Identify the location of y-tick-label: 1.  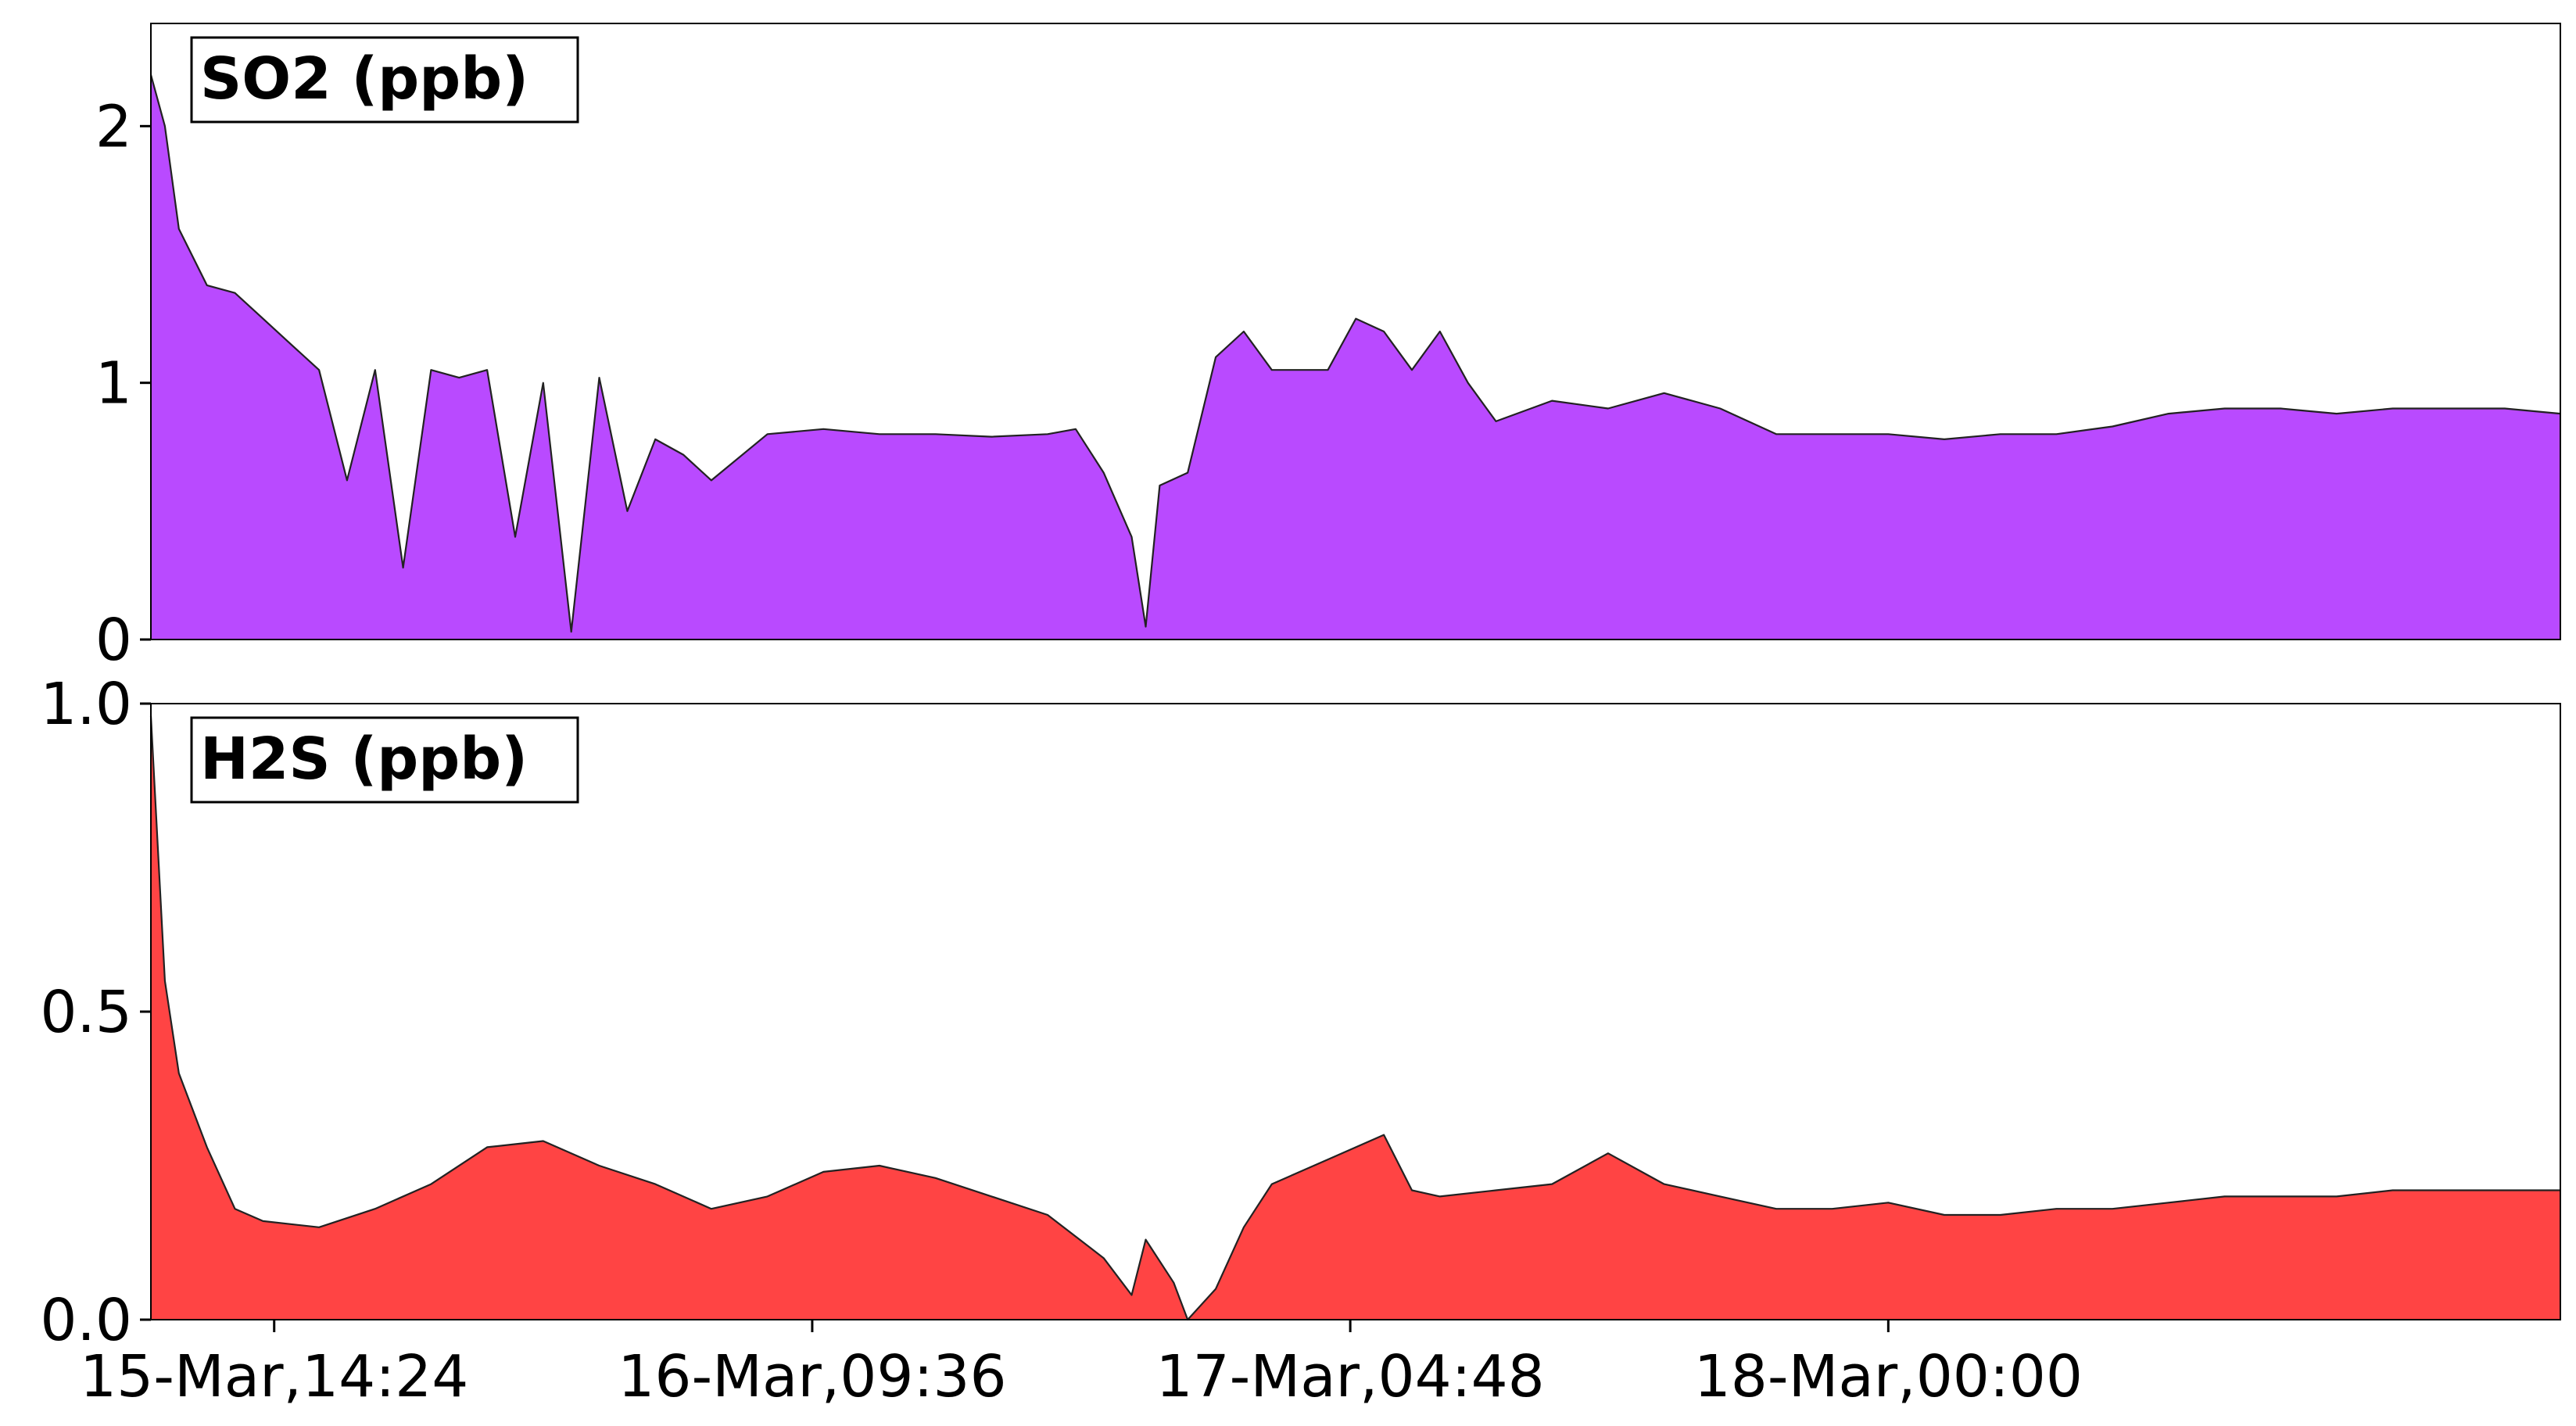
(113, 383).